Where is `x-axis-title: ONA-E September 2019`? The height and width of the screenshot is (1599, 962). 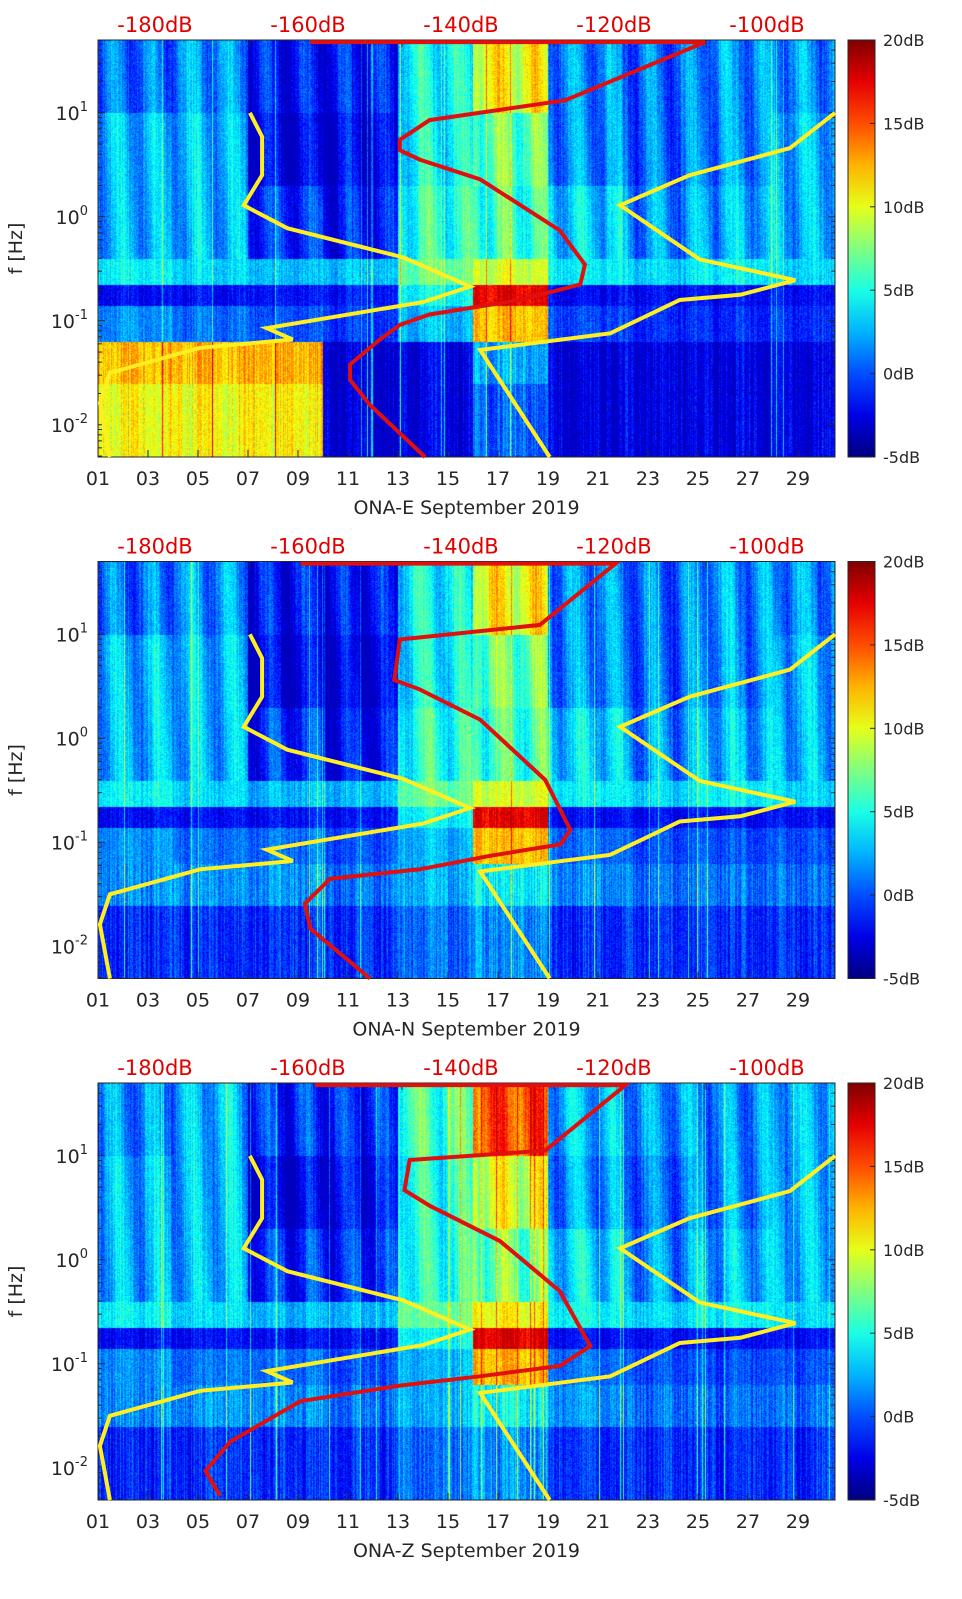
x-axis-title: ONA-E September 2019 is located at coordinates (466, 508).